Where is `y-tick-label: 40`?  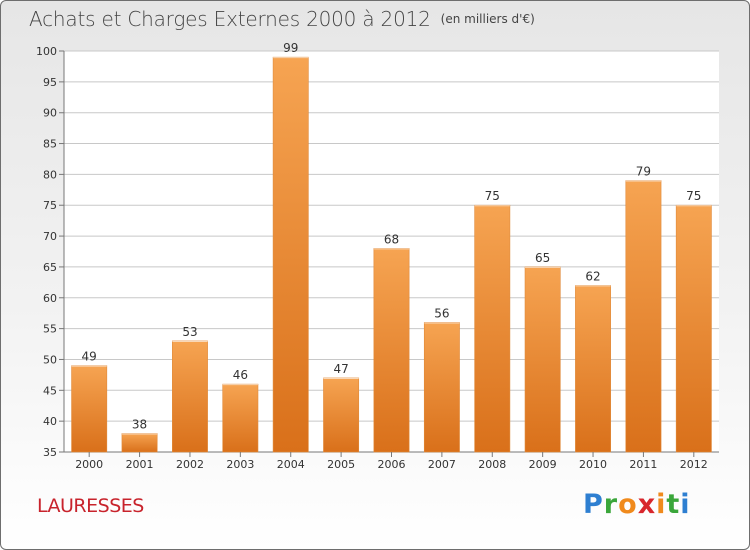 y-tick-label: 40 is located at coordinates (50, 421).